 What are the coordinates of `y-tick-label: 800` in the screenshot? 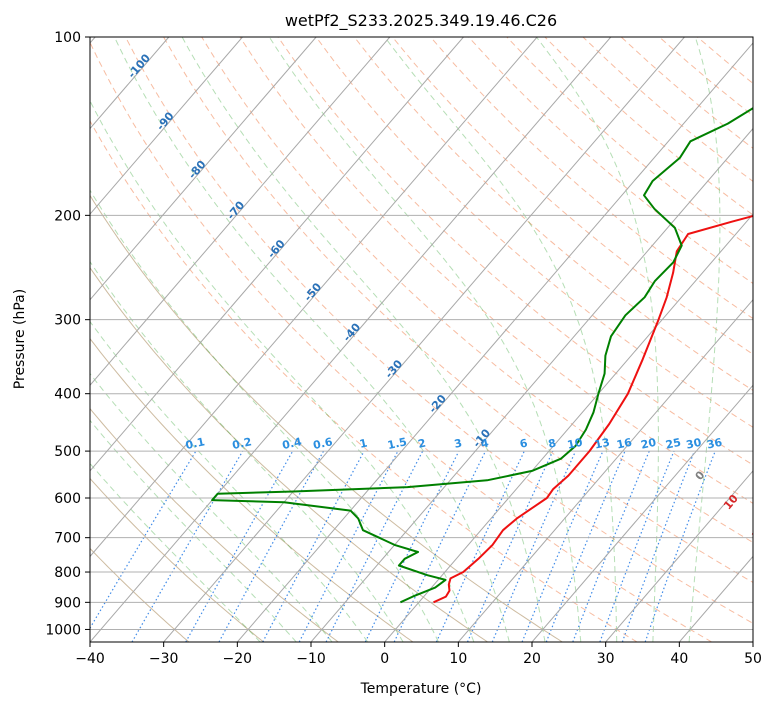 It's located at (67, 573).